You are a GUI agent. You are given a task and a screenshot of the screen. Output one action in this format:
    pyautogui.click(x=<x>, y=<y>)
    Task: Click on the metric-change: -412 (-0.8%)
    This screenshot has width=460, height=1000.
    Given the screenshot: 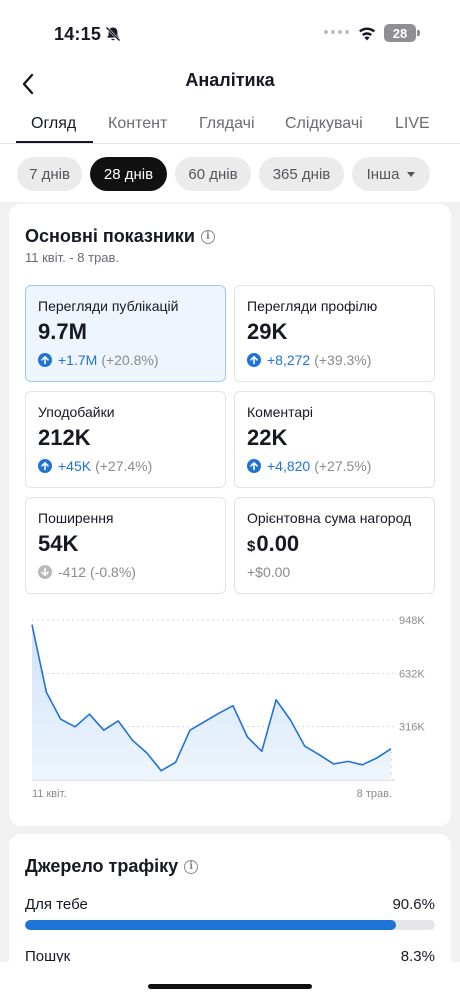 What is the action you would take?
    pyautogui.click(x=87, y=572)
    